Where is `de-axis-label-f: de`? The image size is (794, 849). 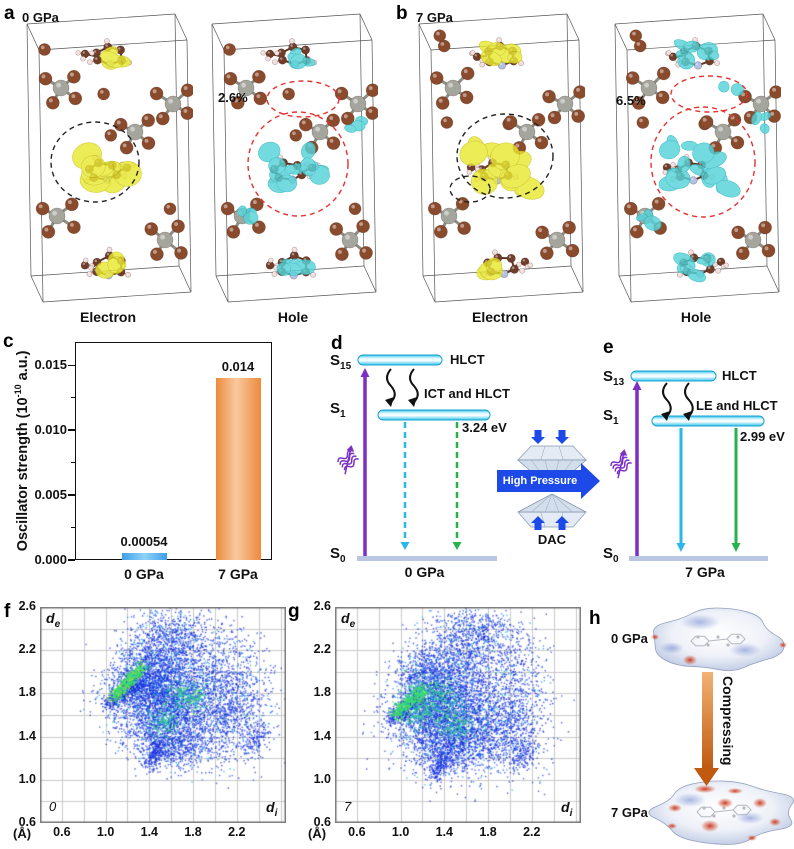 de-axis-label-f: de is located at coordinates (53, 620).